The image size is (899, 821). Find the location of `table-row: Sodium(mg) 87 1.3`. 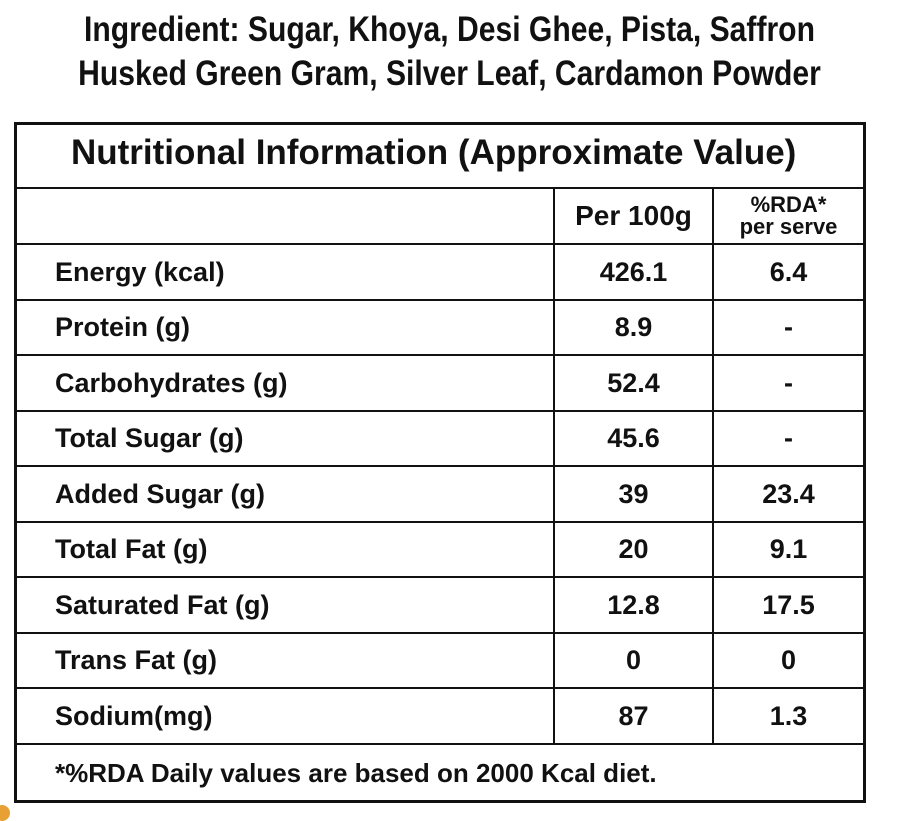

table-row: Sodium(mg) 87 1.3 is located at coordinates (440, 717).